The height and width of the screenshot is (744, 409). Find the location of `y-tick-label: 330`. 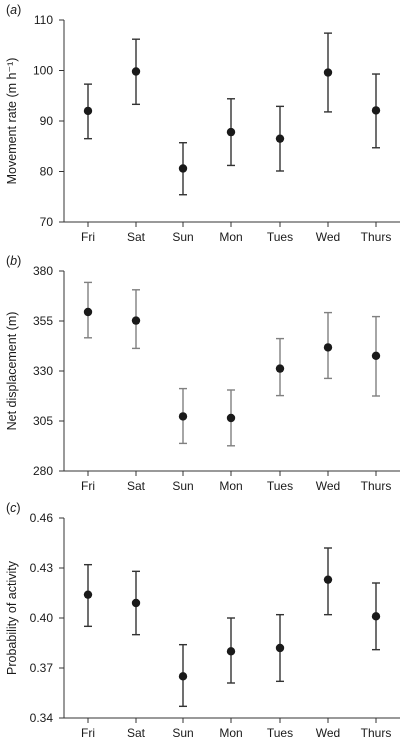

y-tick-label: 330 is located at coordinates (43, 371).